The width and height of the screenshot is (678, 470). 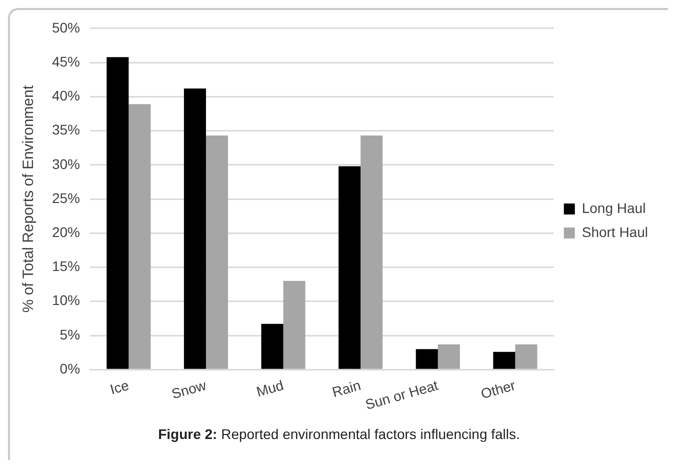 I want to click on x-tick-label: Mud, so click(x=270, y=388).